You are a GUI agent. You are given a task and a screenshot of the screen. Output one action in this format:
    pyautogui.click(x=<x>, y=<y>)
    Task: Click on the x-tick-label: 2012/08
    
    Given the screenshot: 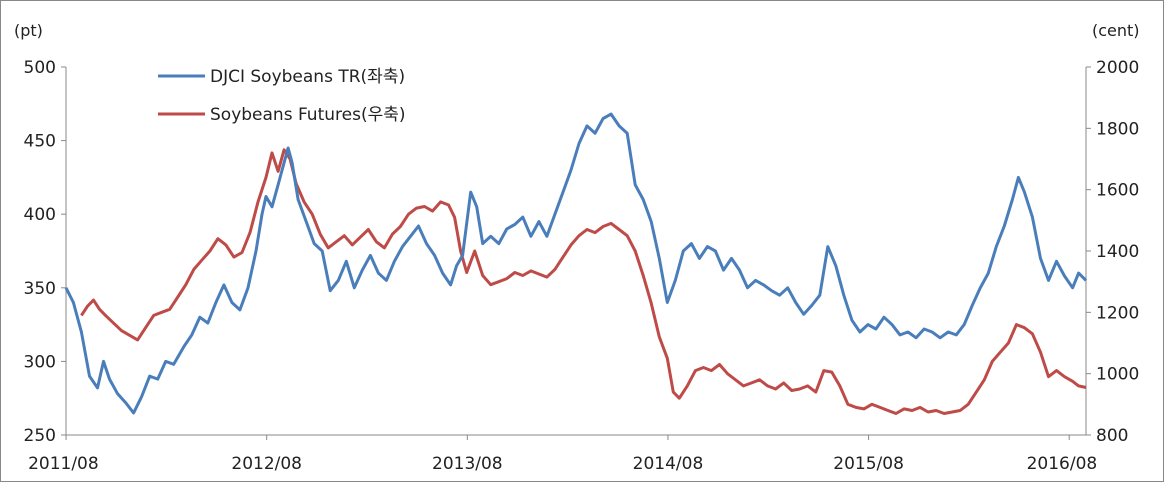 What is the action you would take?
    pyautogui.click(x=266, y=464)
    